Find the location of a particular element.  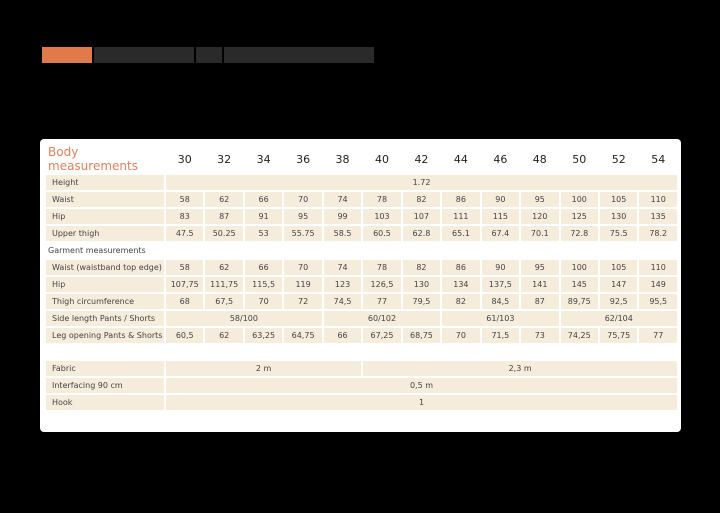

size-column-header: 32 is located at coordinates (224, 159).